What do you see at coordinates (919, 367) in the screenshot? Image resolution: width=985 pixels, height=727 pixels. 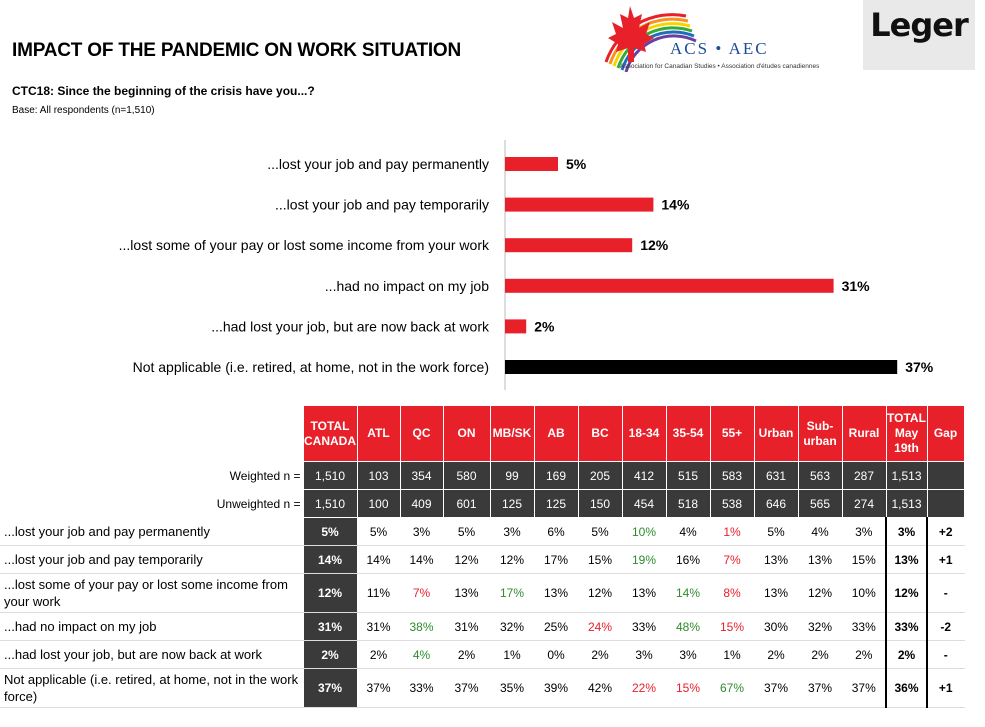 I see `bar-value-label: 37%` at bounding box center [919, 367].